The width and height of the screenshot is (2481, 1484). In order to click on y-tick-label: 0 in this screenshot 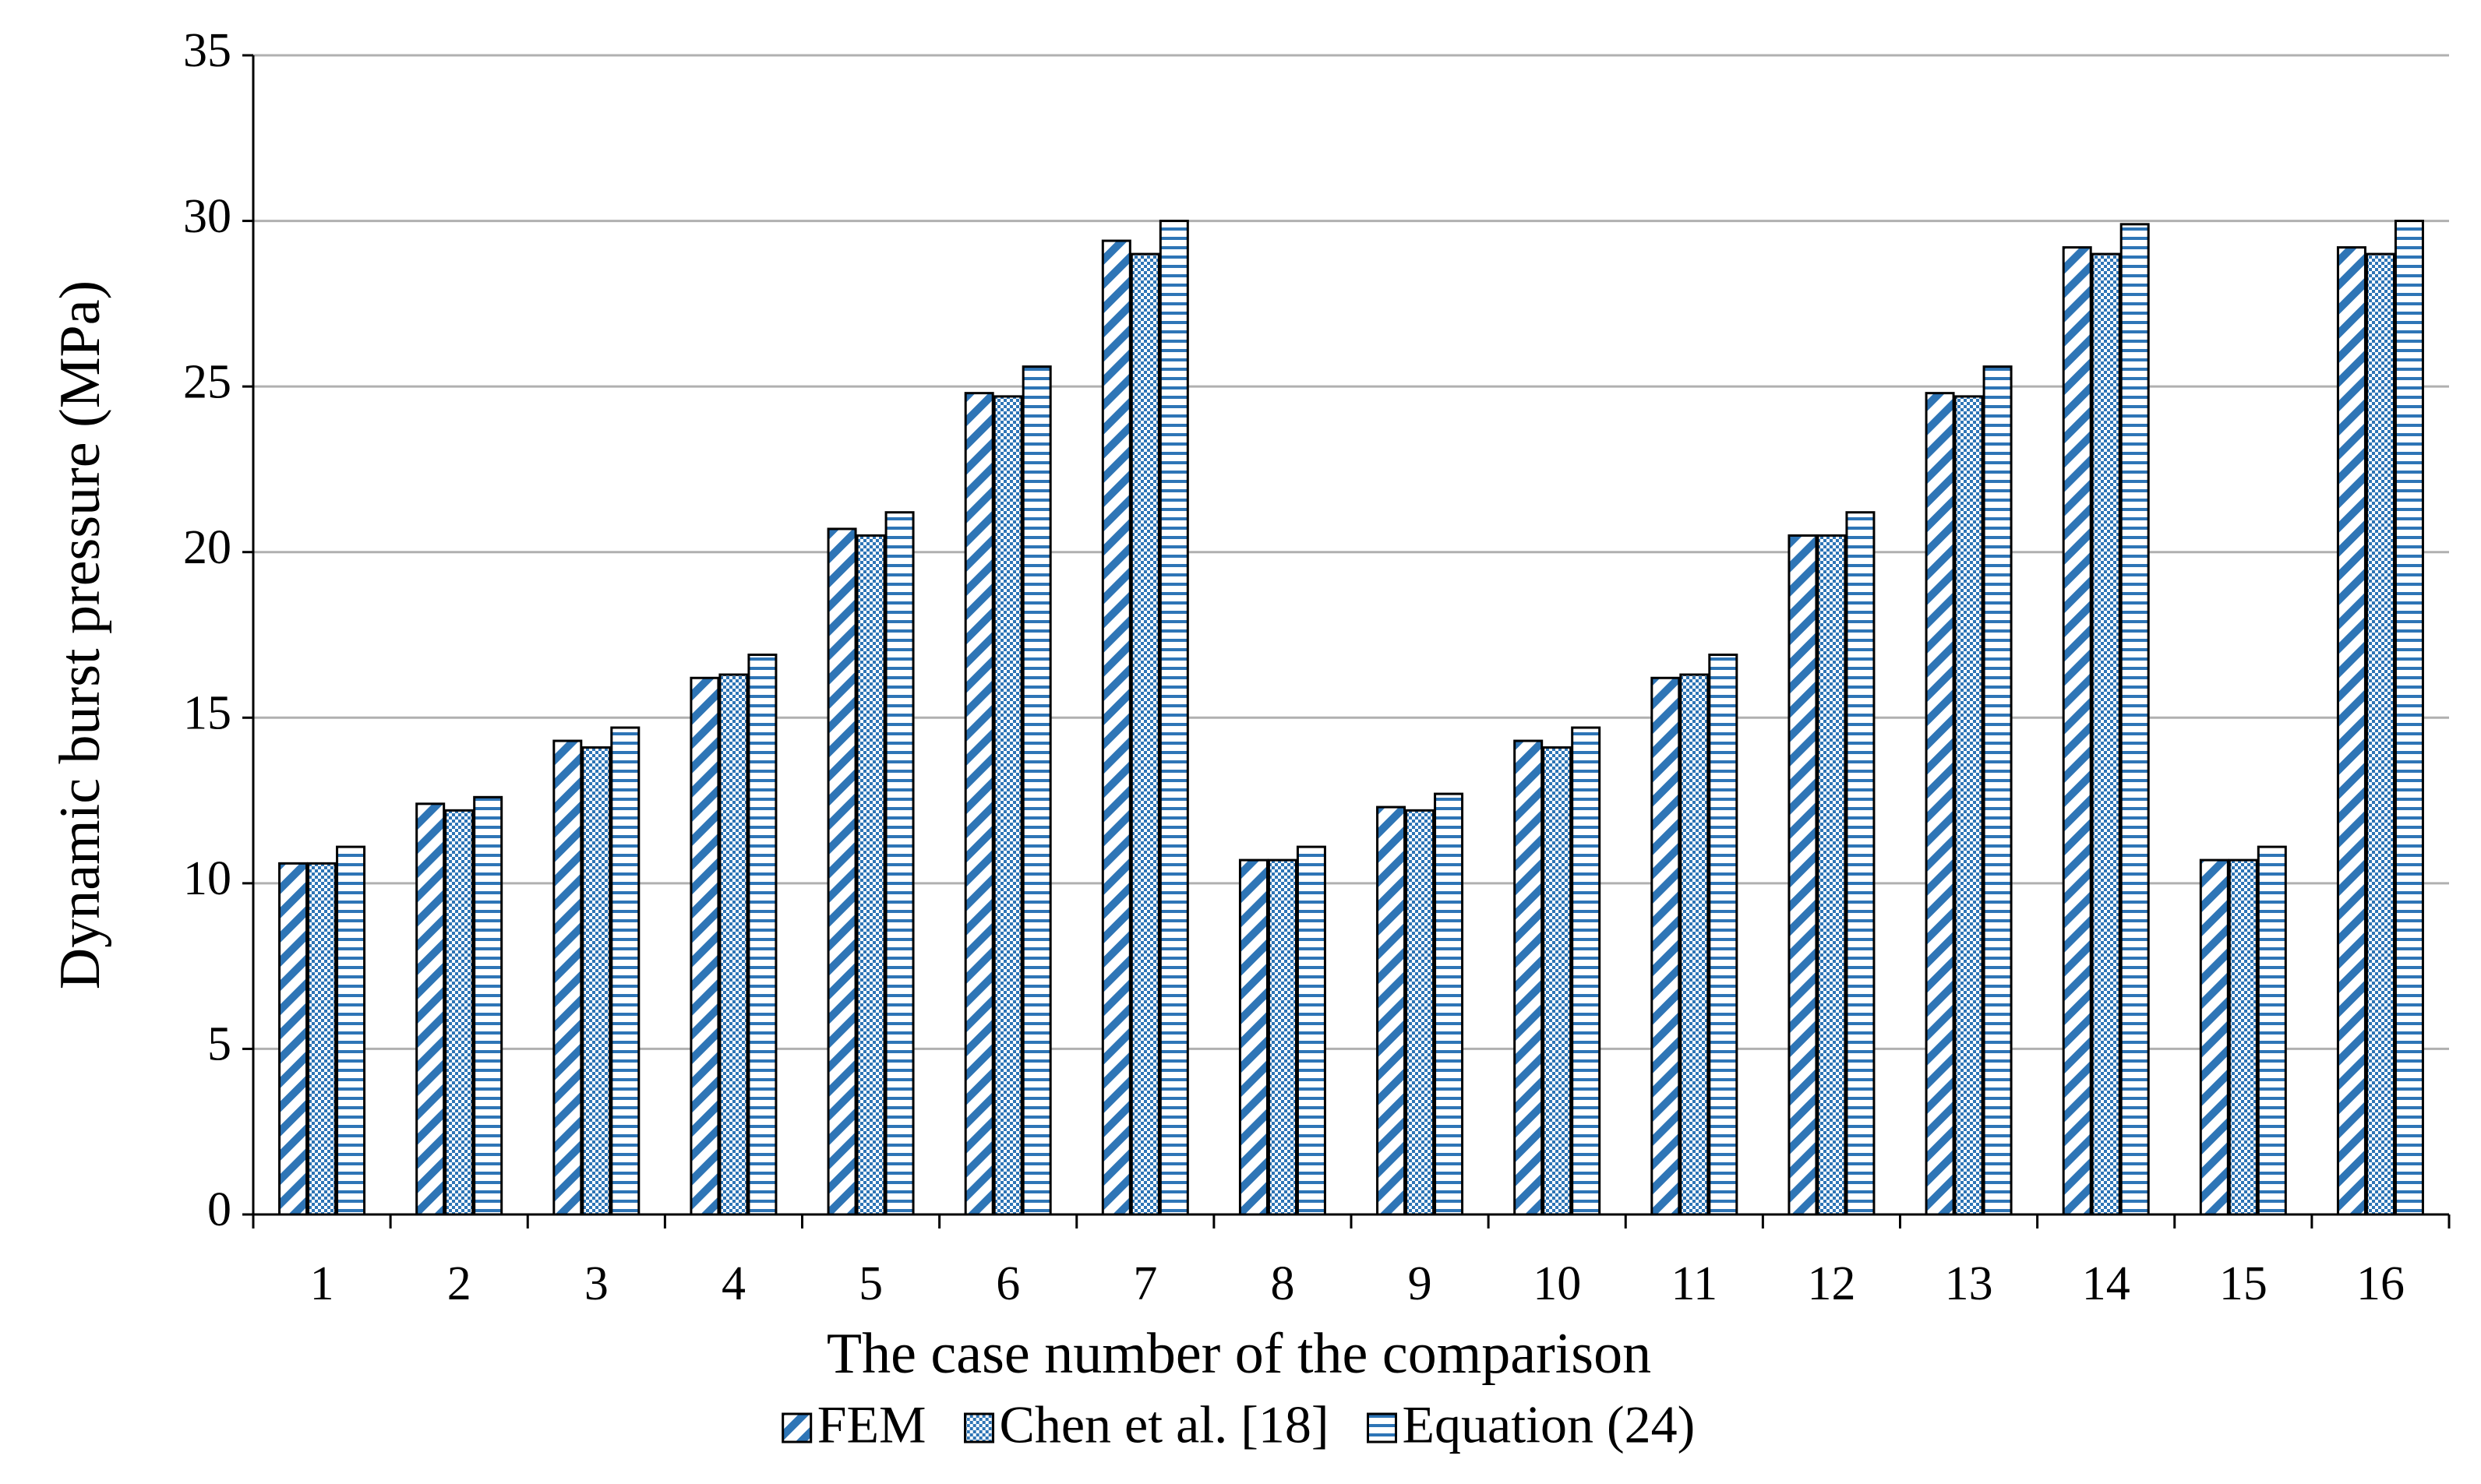, I will do `click(219, 1209)`.